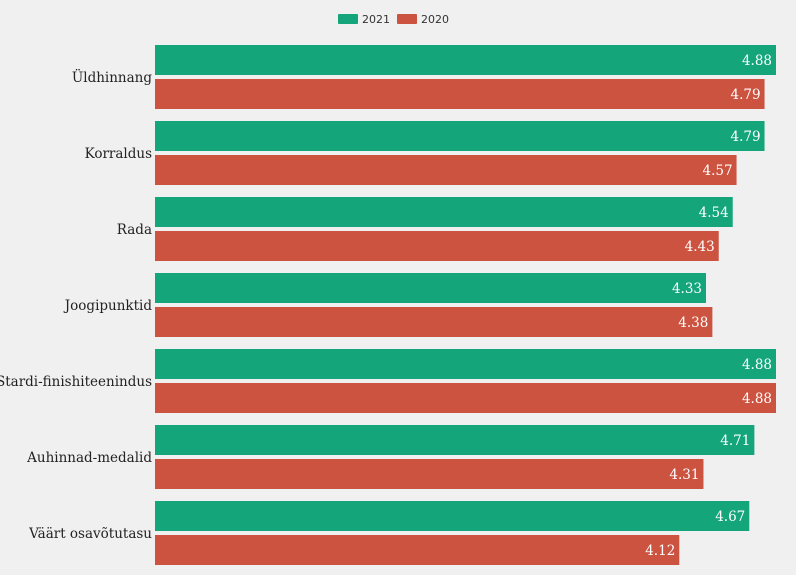 This screenshot has height=575, width=796. What do you see at coordinates (89, 458) in the screenshot?
I see `category-label-5: Auhinnad-medalid` at bounding box center [89, 458].